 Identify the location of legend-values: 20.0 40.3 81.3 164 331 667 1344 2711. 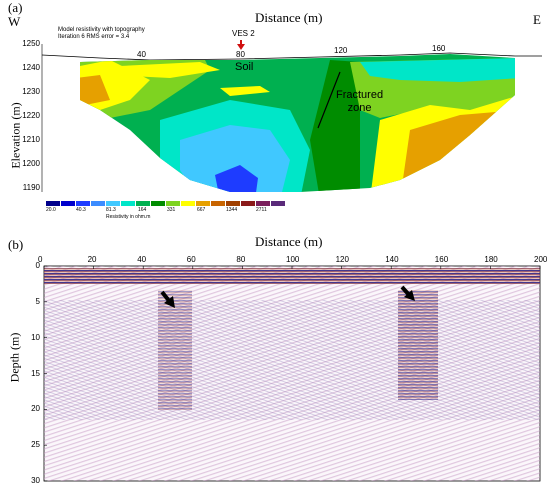
(166, 210).